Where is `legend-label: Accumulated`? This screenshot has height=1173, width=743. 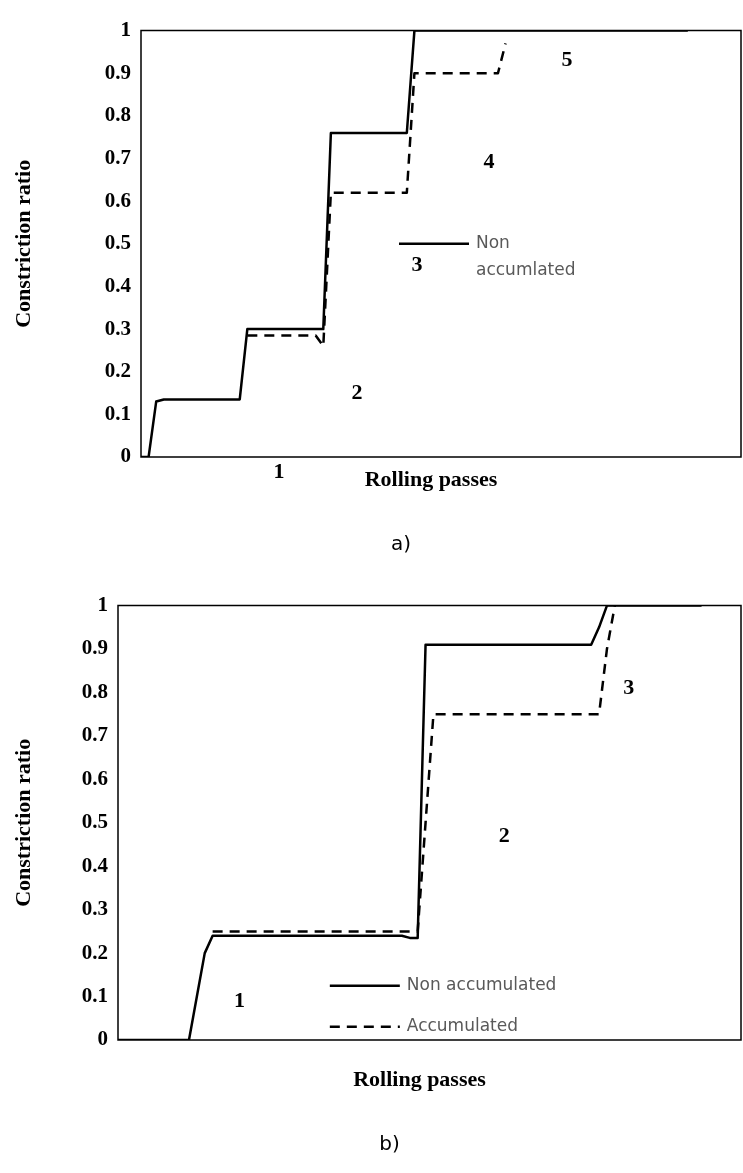 legend-label: Accumulated is located at coordinates (462, 1025).